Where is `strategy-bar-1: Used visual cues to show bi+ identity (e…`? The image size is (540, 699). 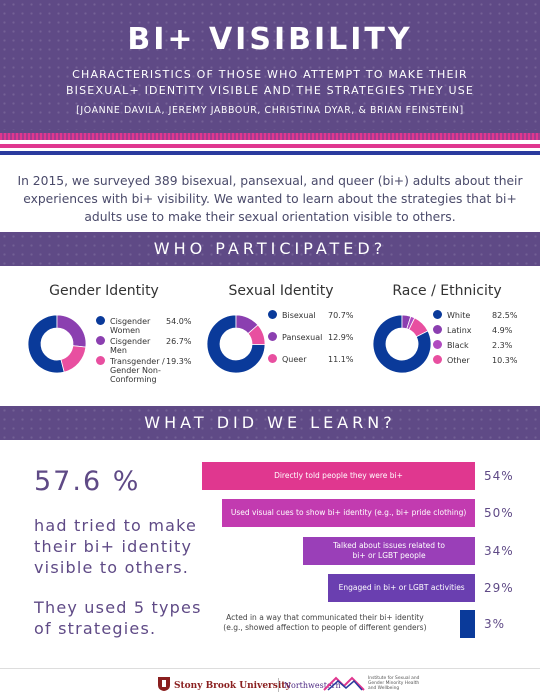 strategy-bar-1: Used visual cues to show bi+ identity (e… is located at coordinates (348, 513).